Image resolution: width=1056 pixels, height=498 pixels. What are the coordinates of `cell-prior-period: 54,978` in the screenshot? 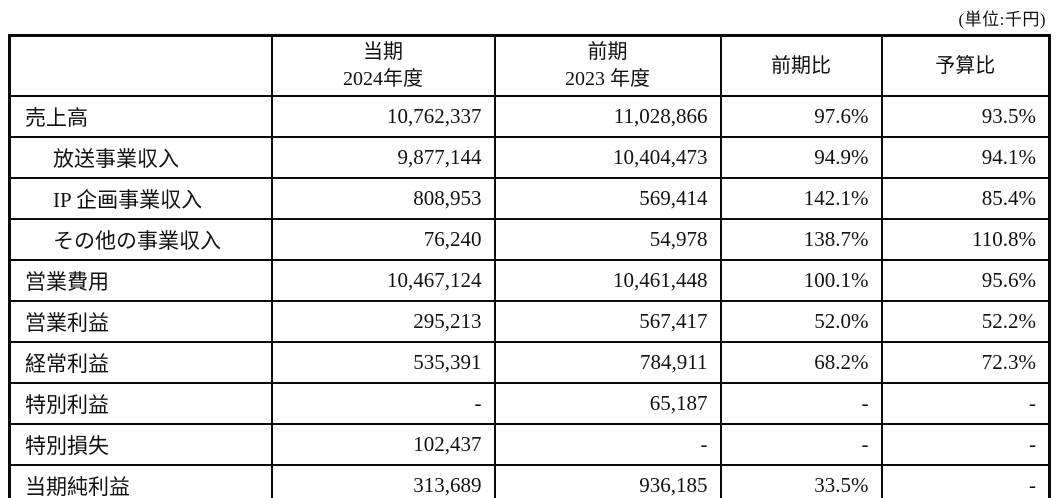 It's located at (607, 239).